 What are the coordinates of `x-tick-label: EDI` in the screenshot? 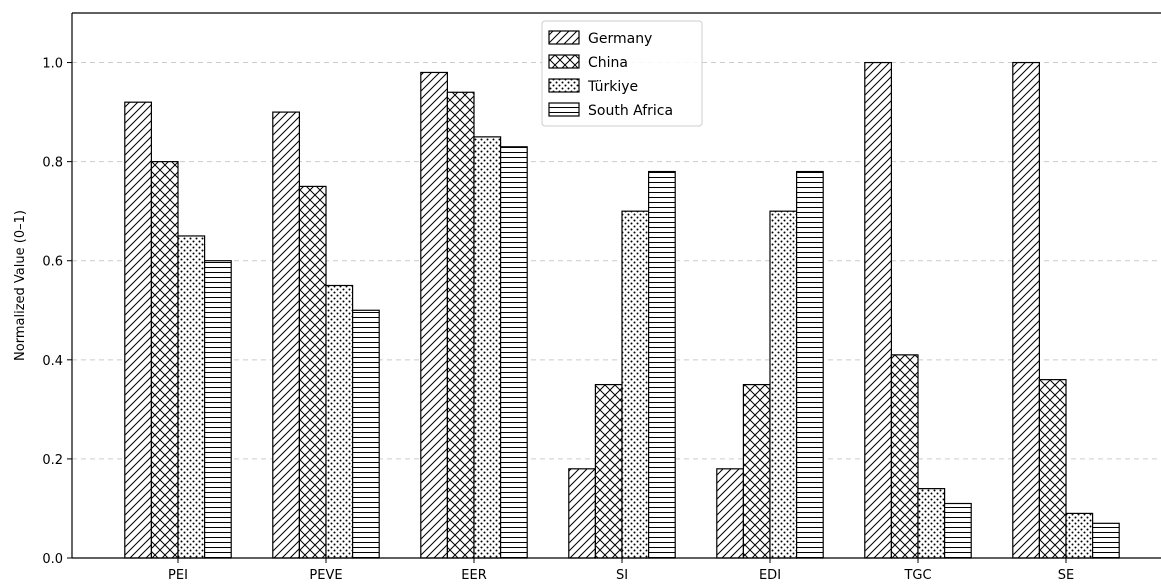 It's located at (770, 575).